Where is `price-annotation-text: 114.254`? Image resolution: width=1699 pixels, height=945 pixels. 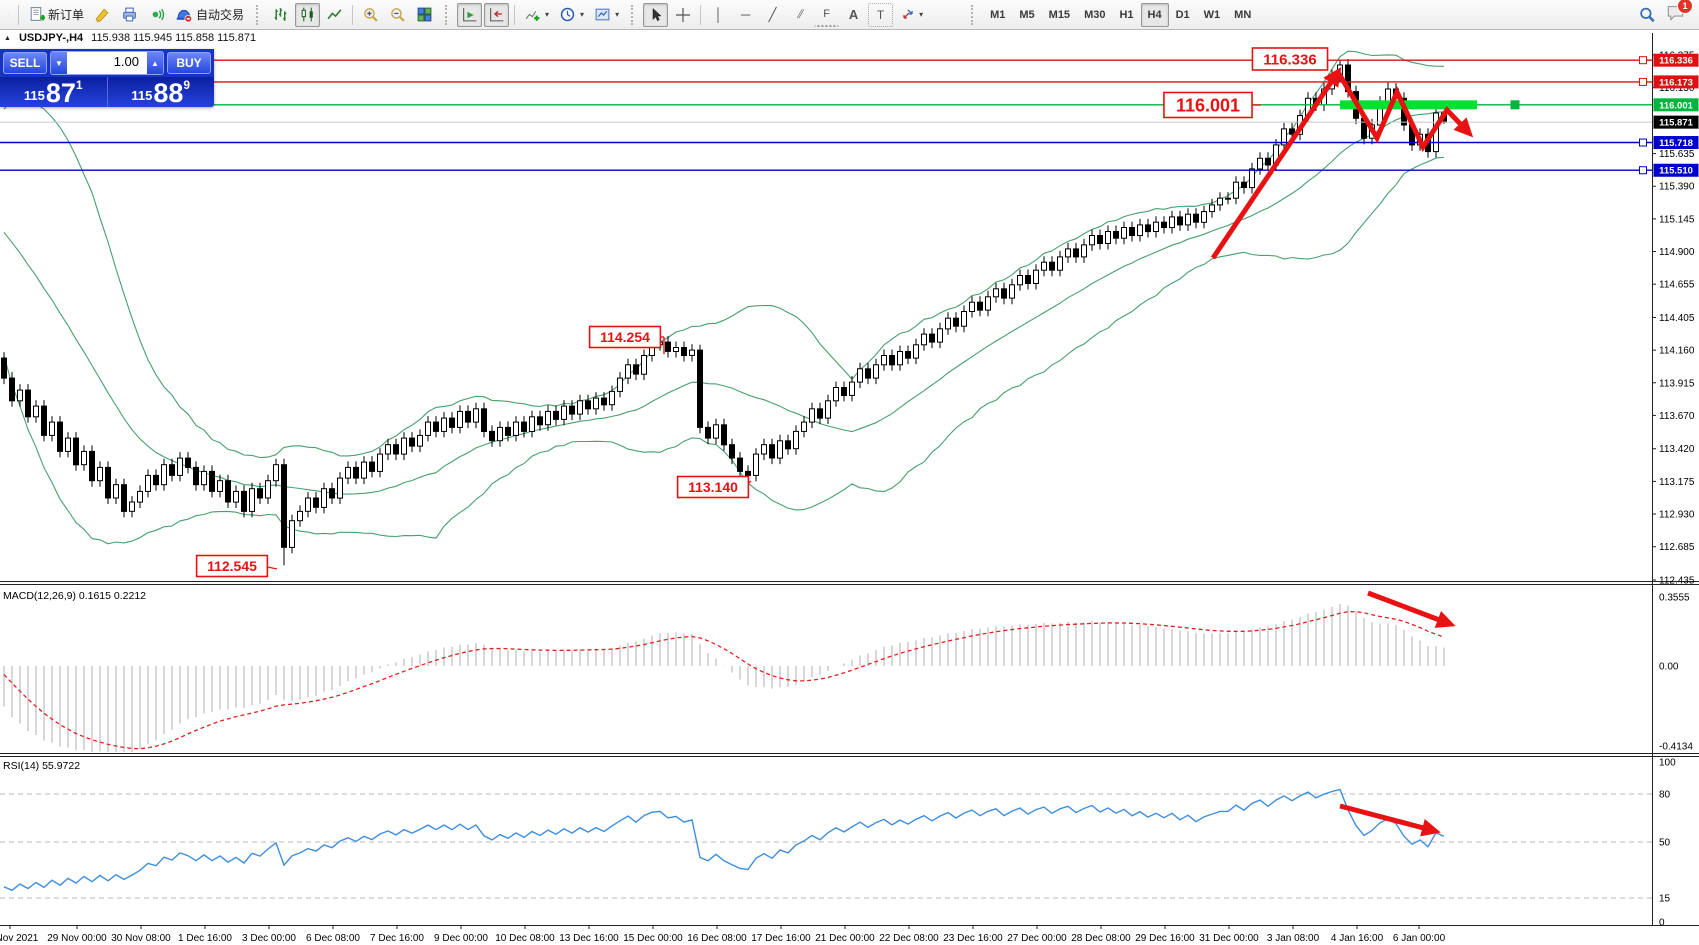
price-annotation-text: 114.254 is located at coordinates (625, 337).